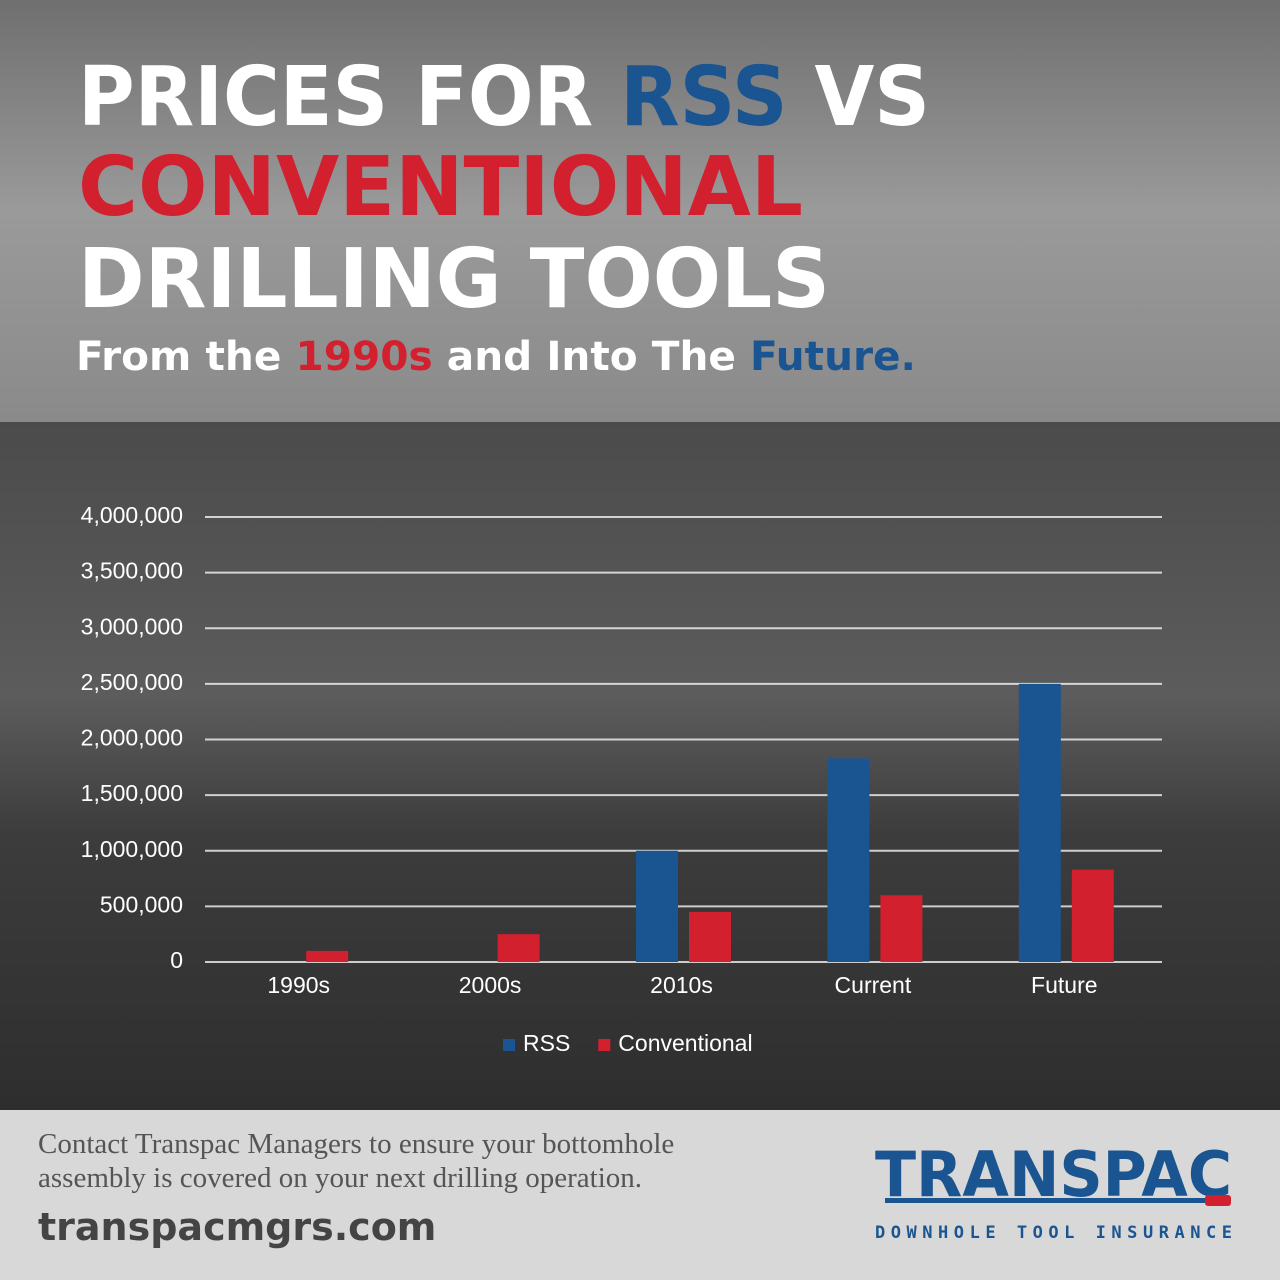 Image resolution: width=1280 pixels, height=1280 pixels. I want to click on x-tick-label: 1990s, so click(298, 985).